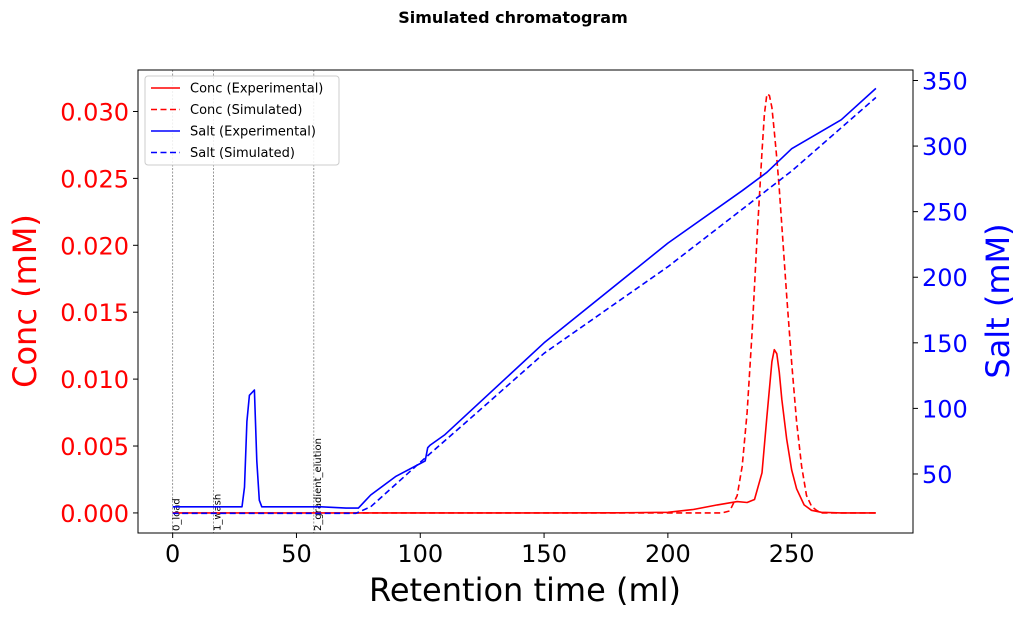  What do you see at coordinates (296, 554) in the screenshot?
I see `x-tick-label: 50` at bounding box center [296, 554].